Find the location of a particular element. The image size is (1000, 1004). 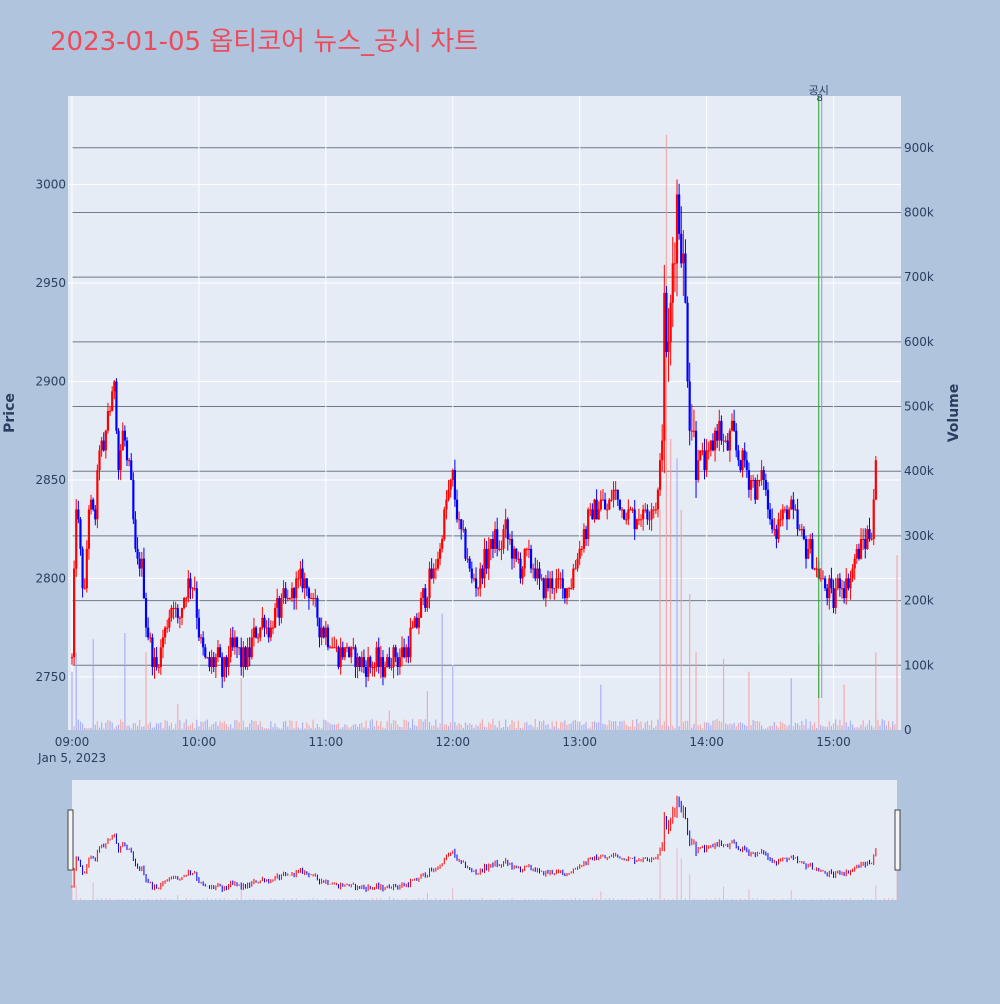

range-slider-handle-left is located at coordinates (70, 840).